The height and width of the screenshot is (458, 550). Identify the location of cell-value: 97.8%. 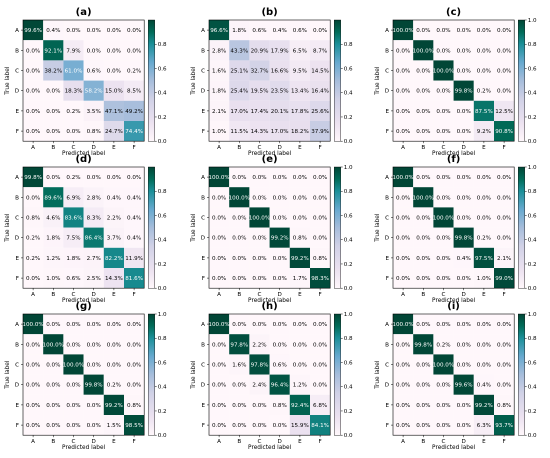
(260, 366).